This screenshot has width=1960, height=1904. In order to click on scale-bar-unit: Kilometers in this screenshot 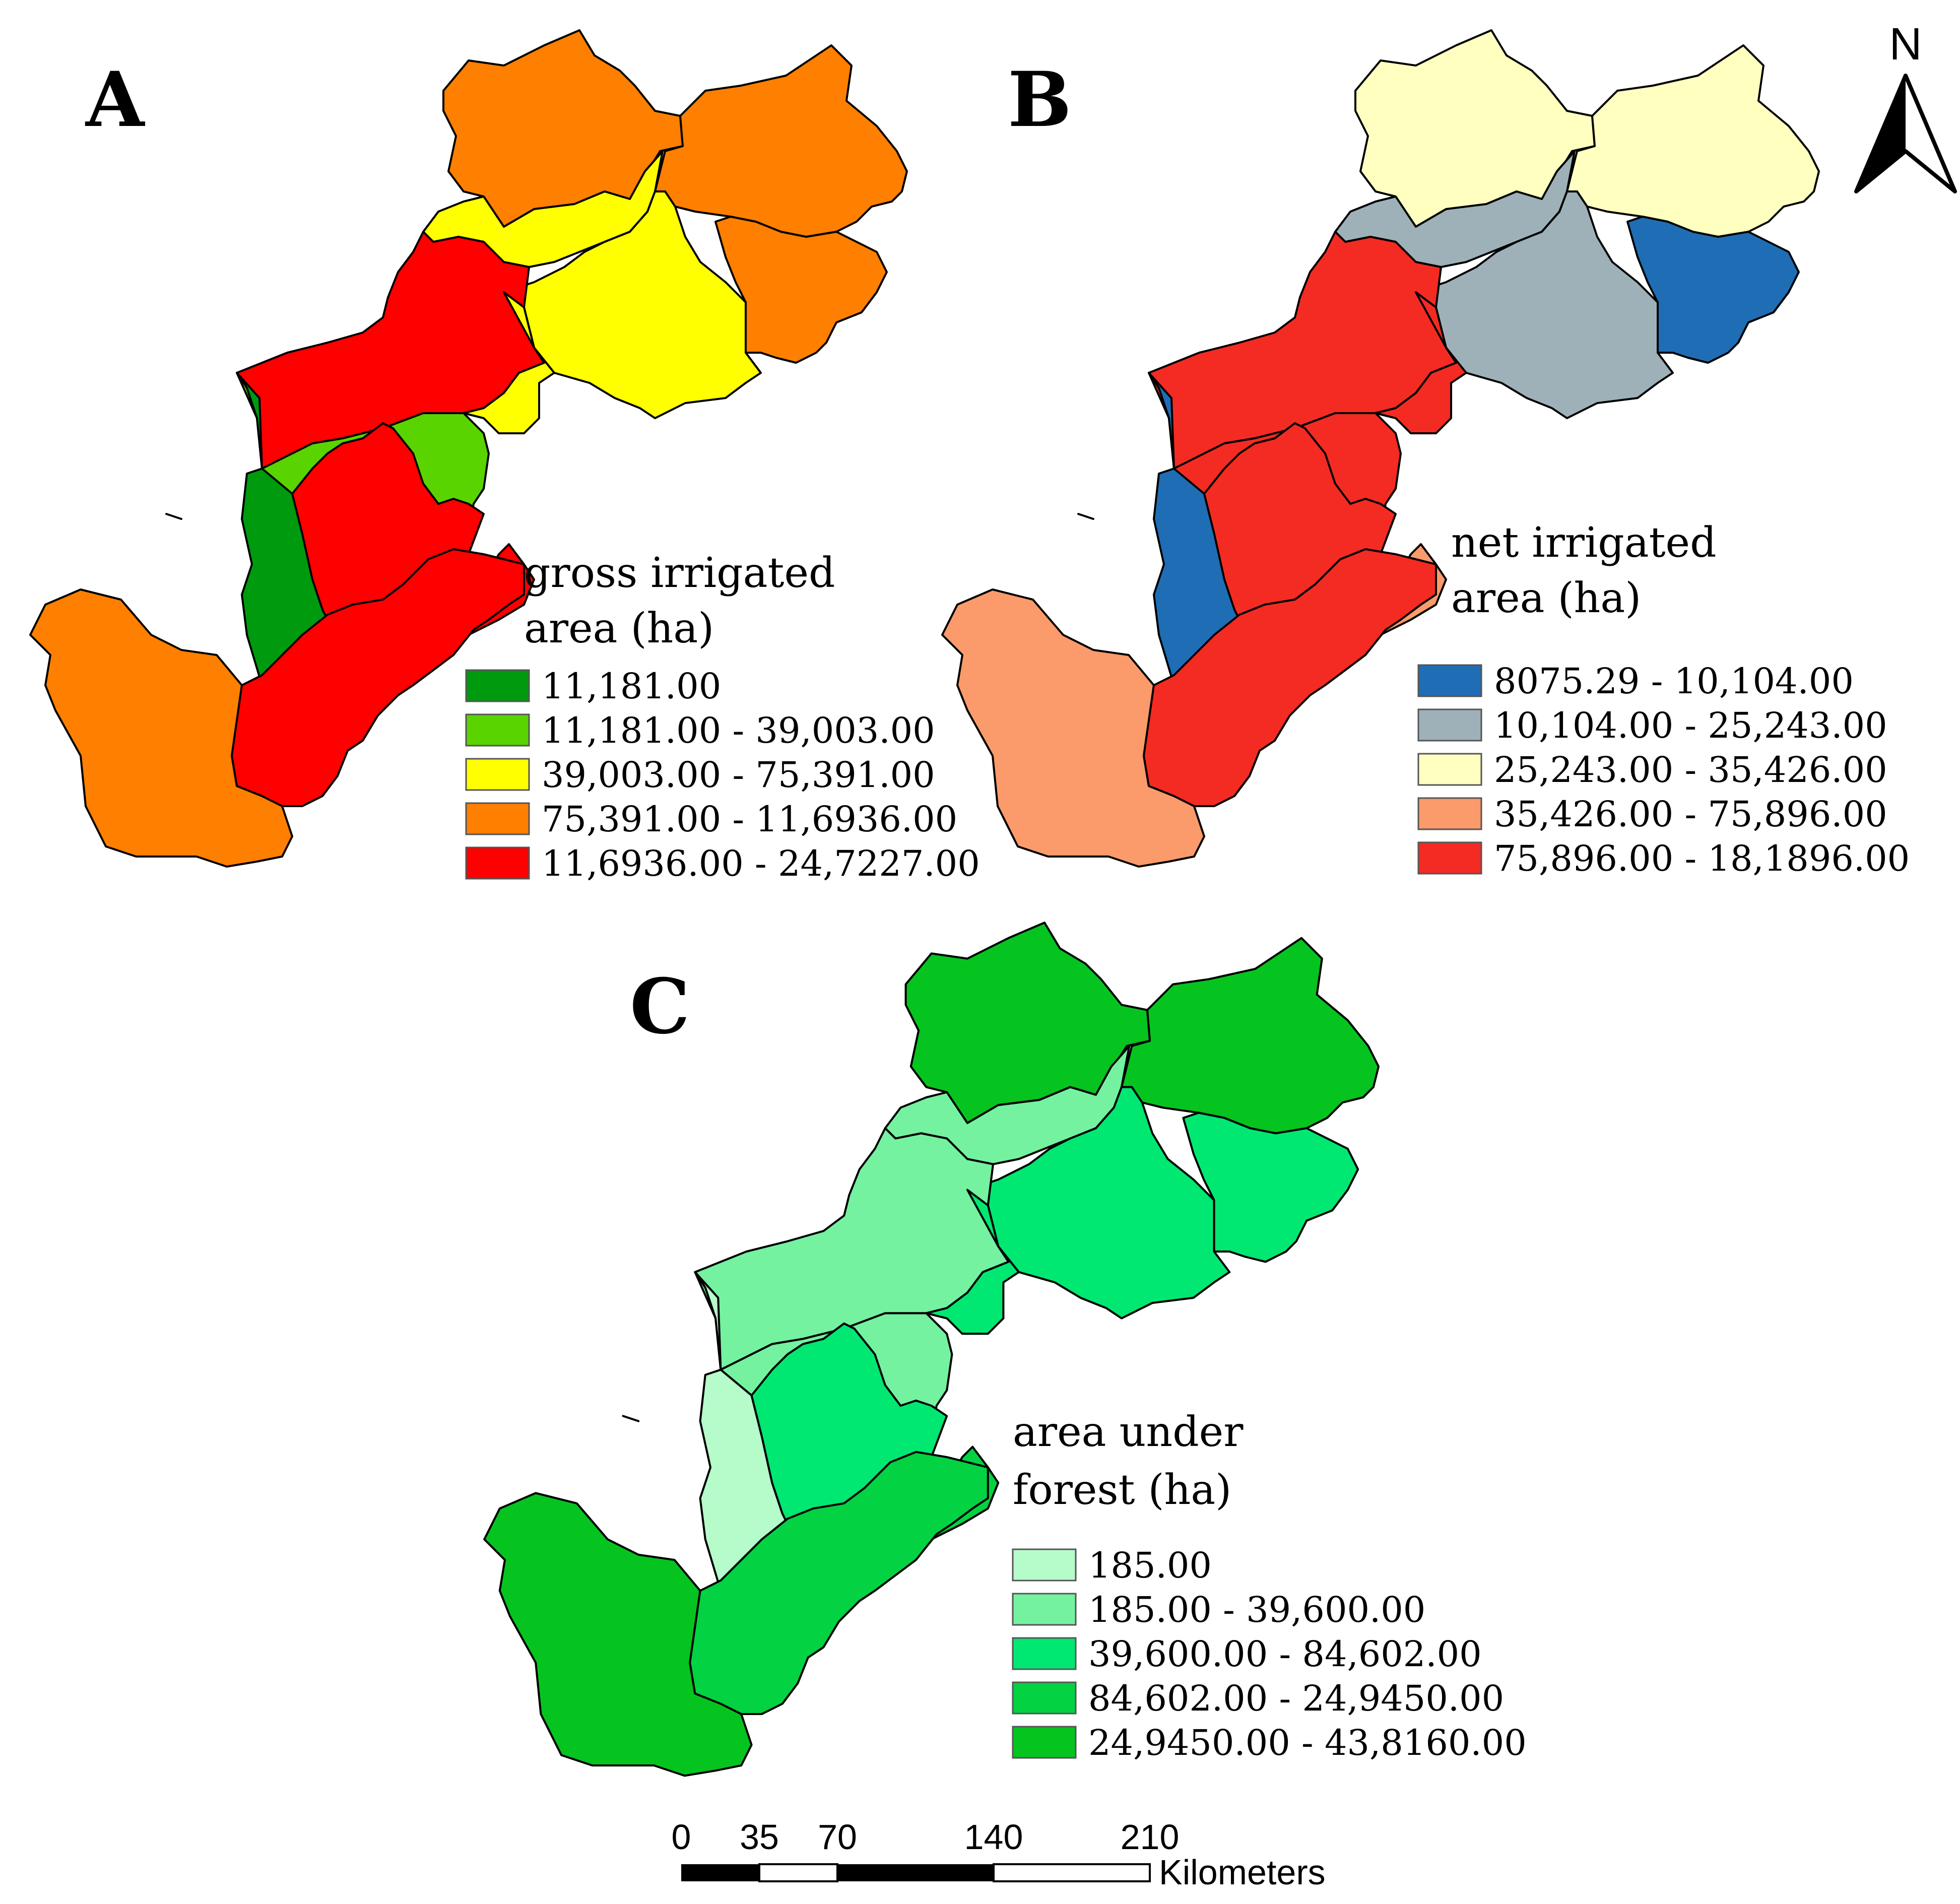, I will do `click(1242, 1873)`.